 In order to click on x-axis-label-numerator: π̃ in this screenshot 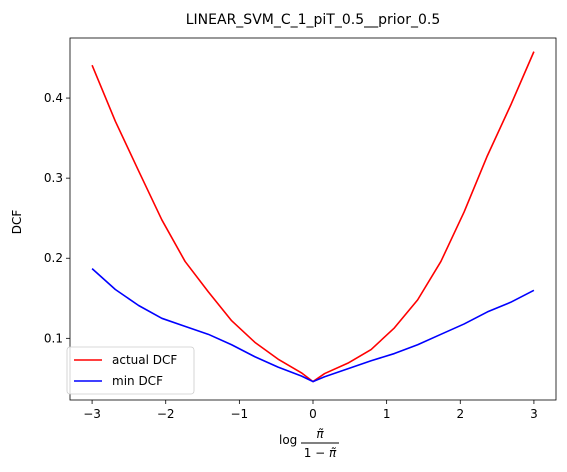, I will do `click(320, 434)`.